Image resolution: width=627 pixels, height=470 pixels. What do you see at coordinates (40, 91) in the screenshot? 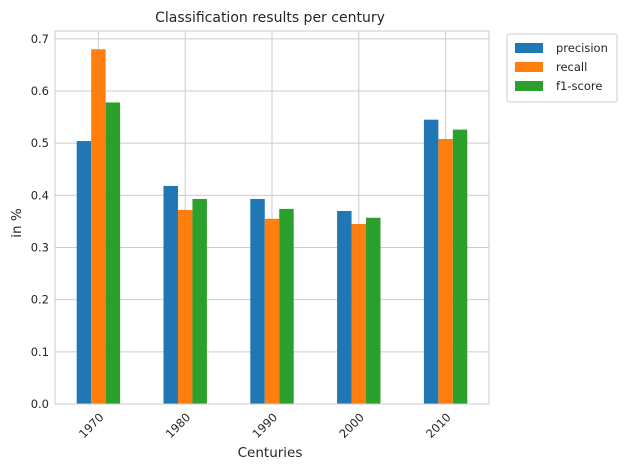
I see `y-tick-label: 0.6` at bounding box center [40, 91].